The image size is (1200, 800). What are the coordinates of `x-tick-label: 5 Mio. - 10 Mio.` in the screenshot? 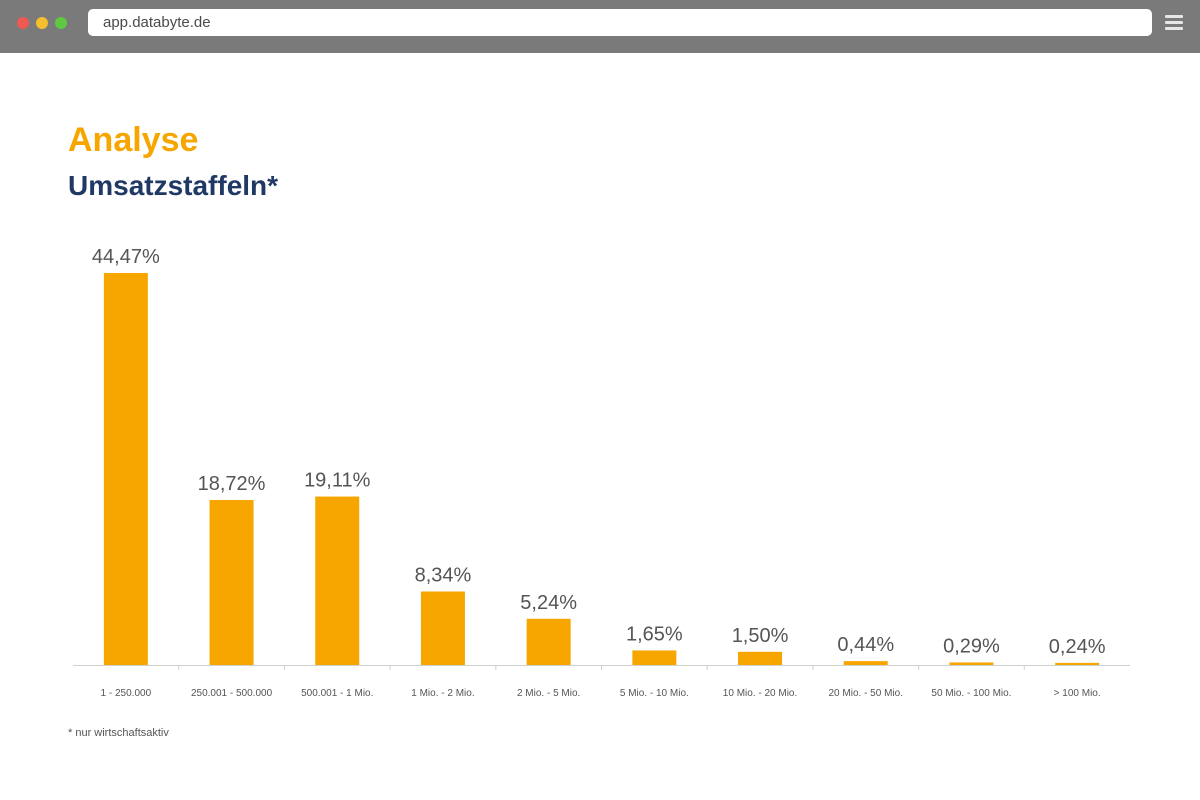 It's located at (654, 693).